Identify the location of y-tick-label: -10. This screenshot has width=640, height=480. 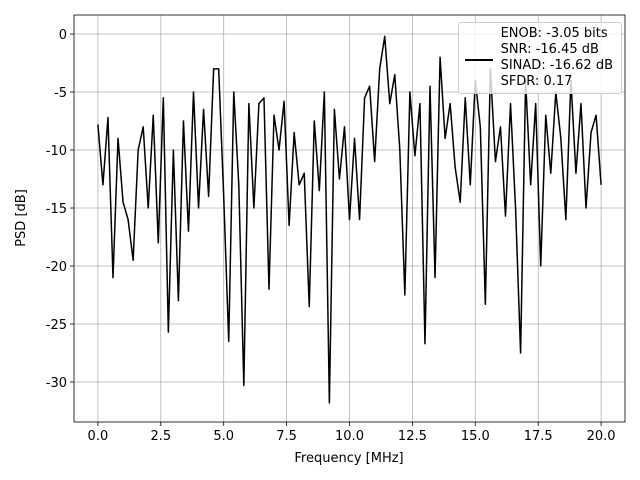
(56, 151).